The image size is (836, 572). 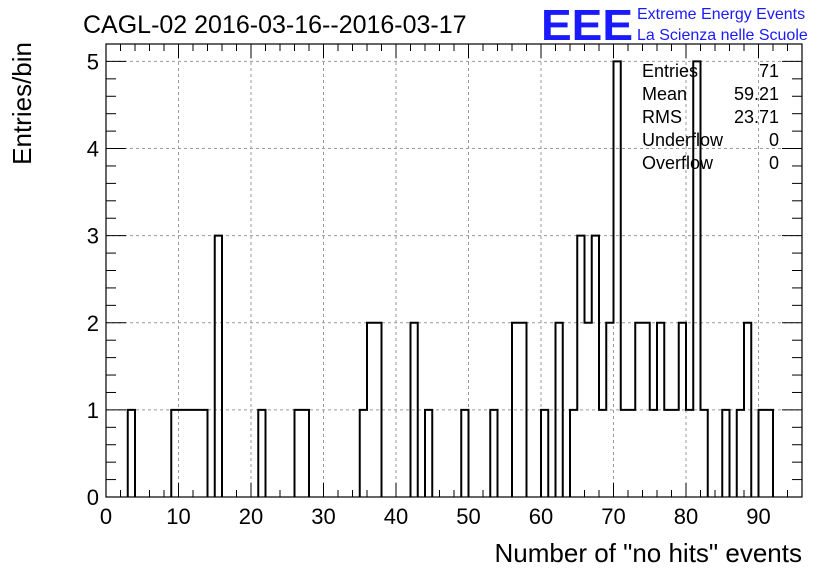 I want to click on chart-title: CAGL-02 2016-03-16--2016-03-17, so click(x=275, y=25).